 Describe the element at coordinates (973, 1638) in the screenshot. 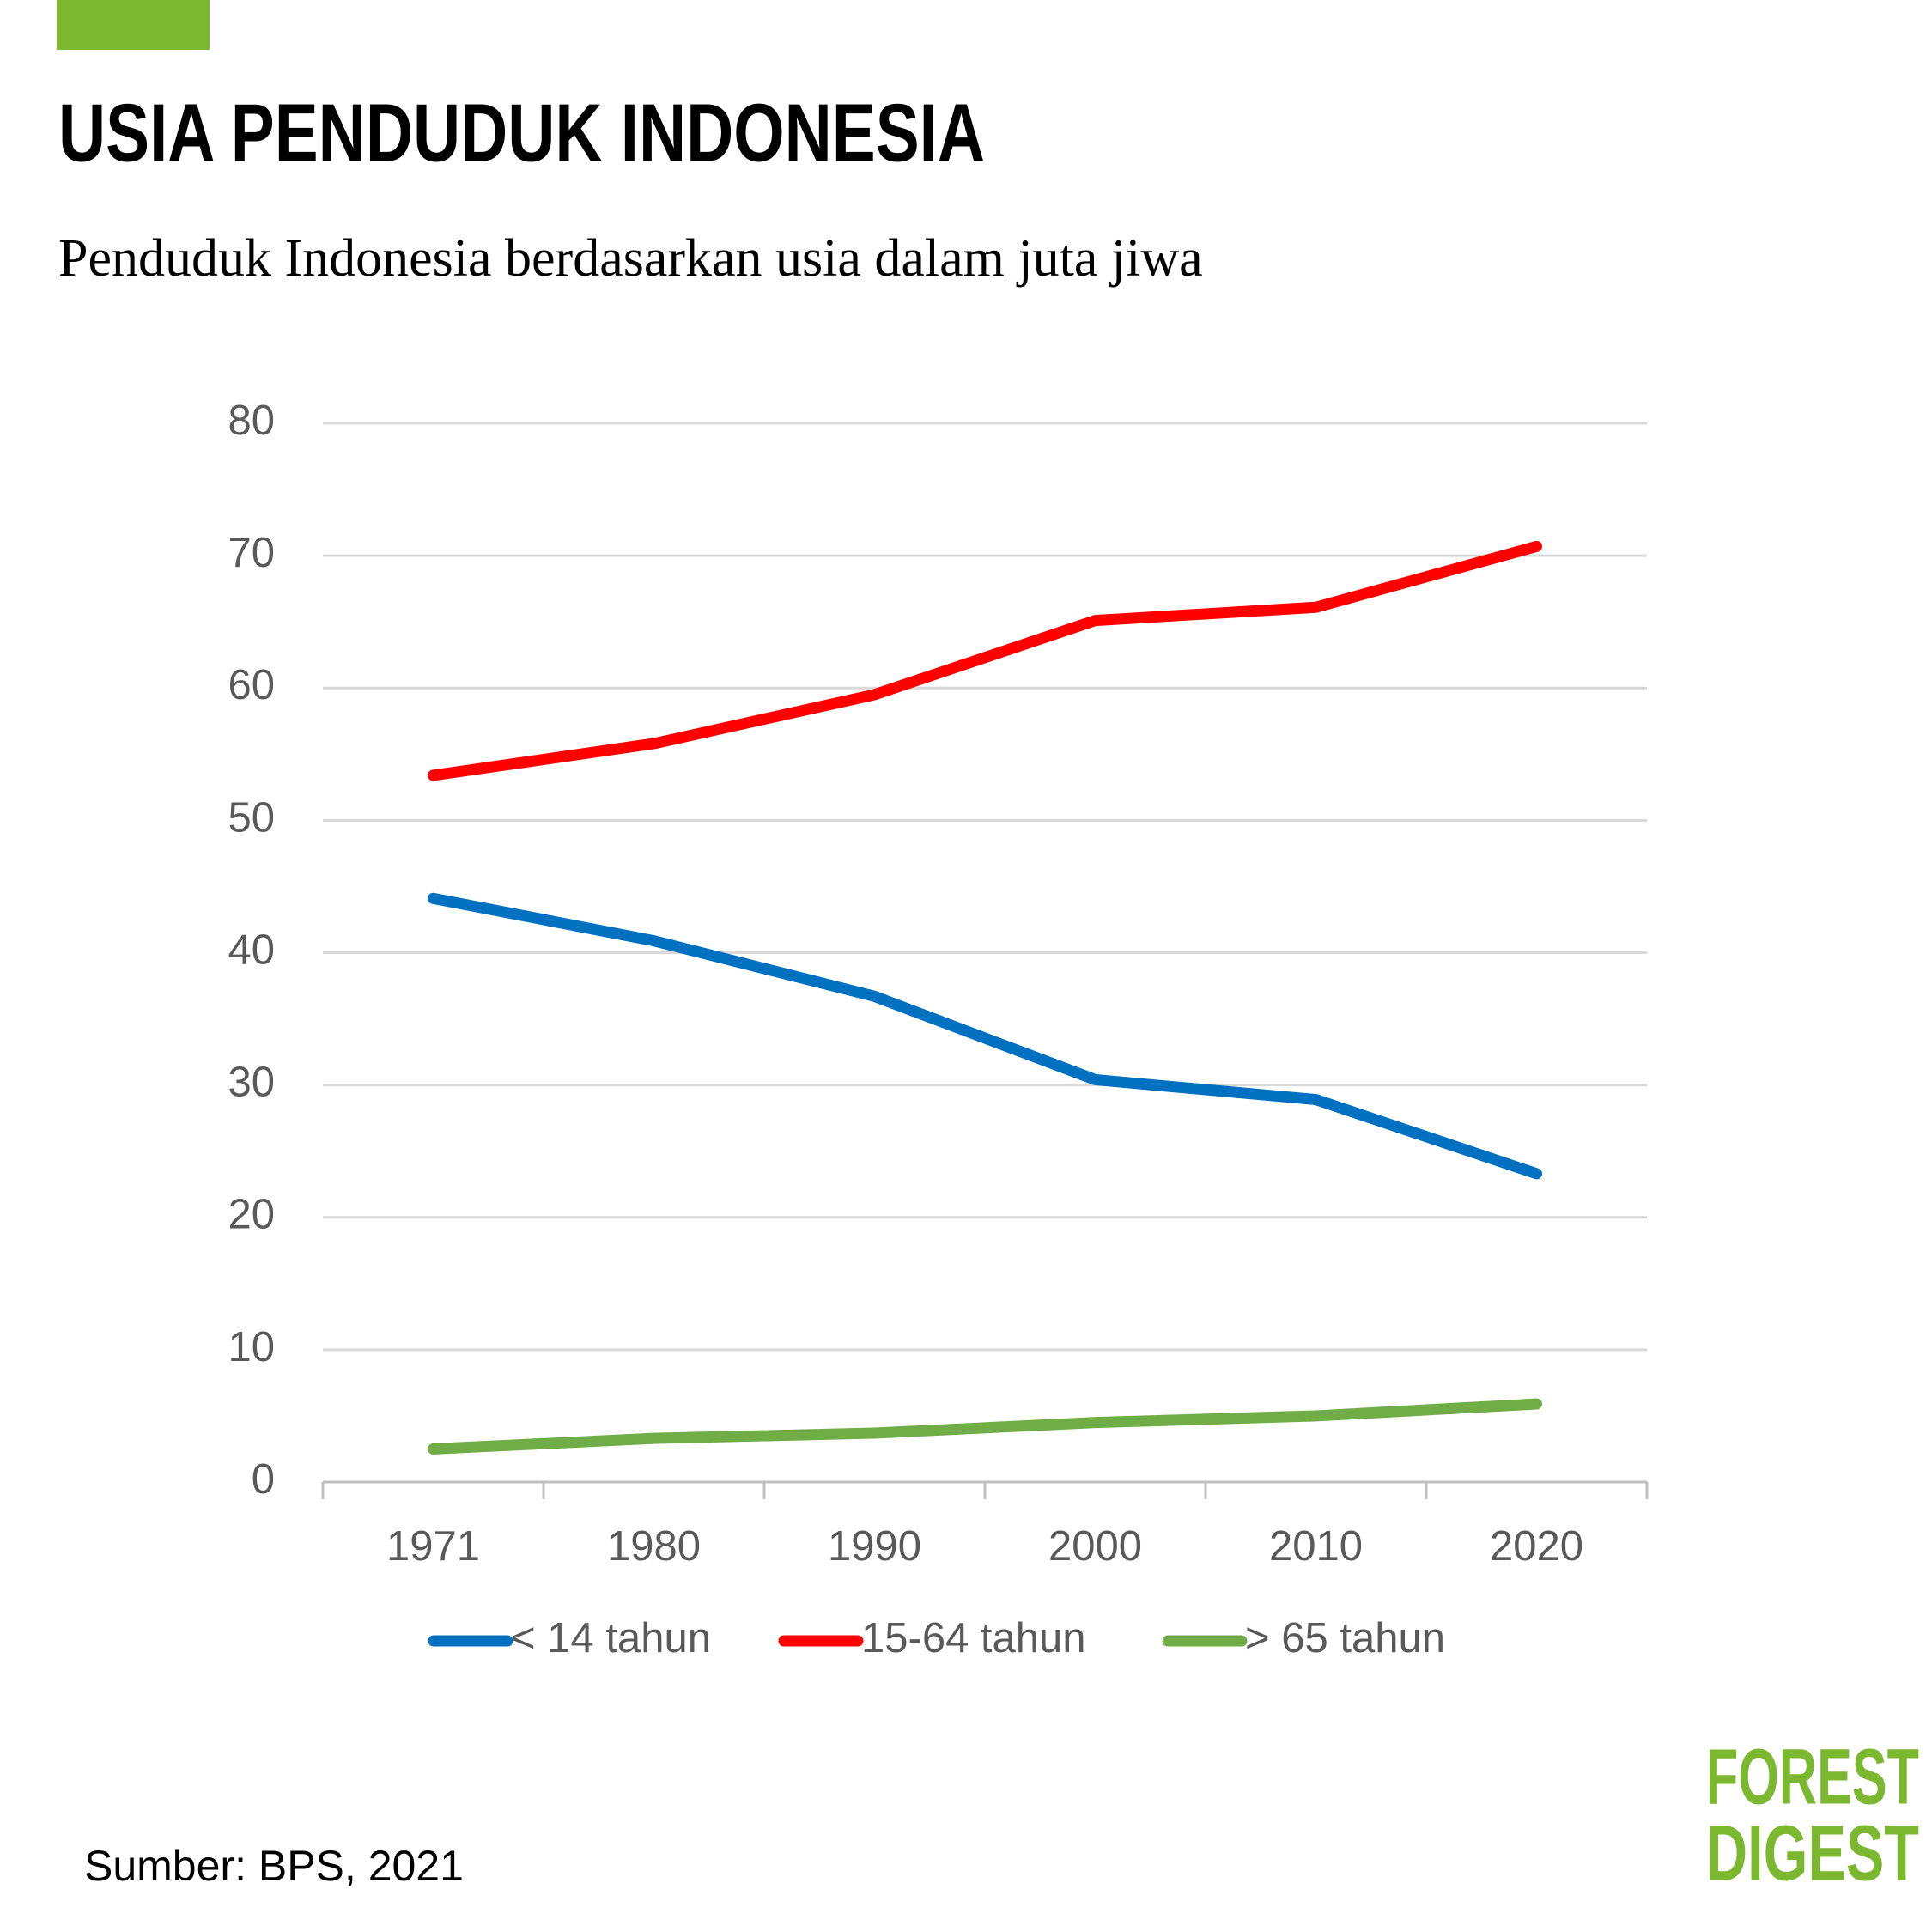

I see `legend-label: 15-64 tahun` at that location.